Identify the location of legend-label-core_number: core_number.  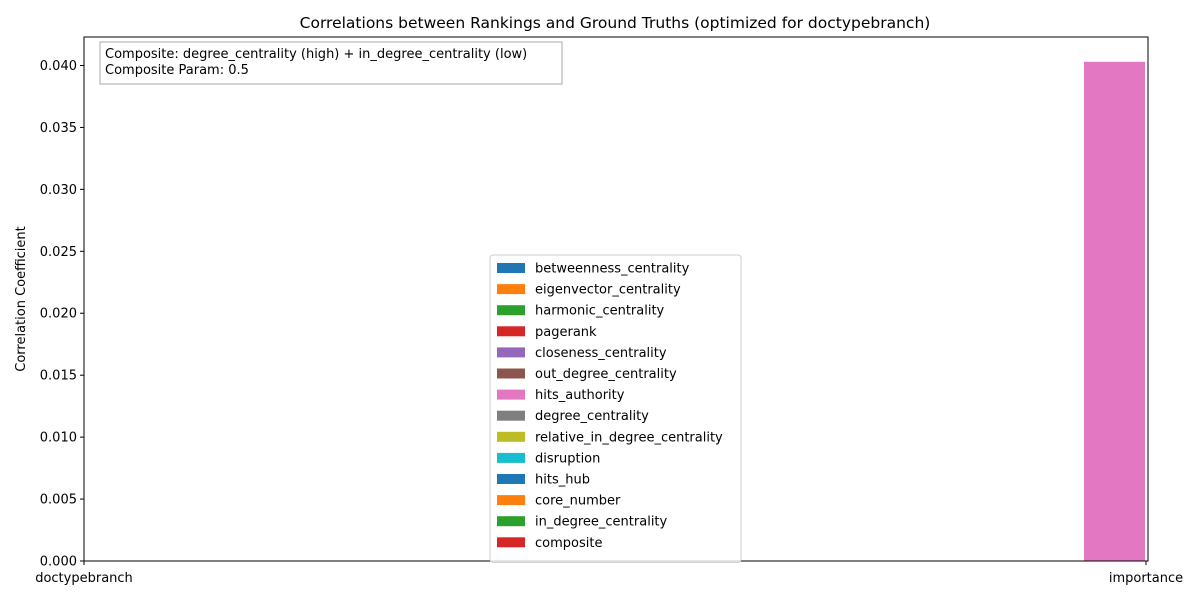
(578, 501).